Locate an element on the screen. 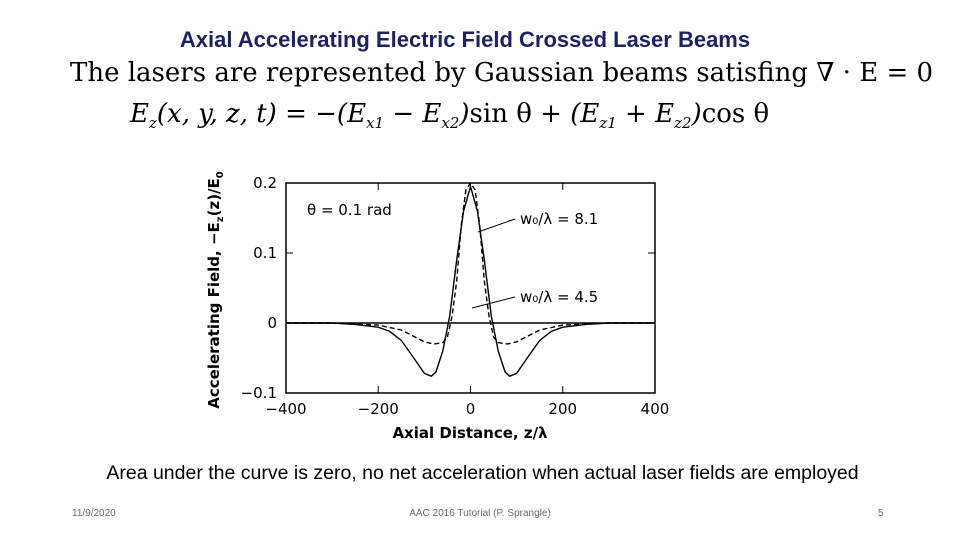 The image size is (960, 540). x-tick-label: −200 is located at coordinates (378, 409).